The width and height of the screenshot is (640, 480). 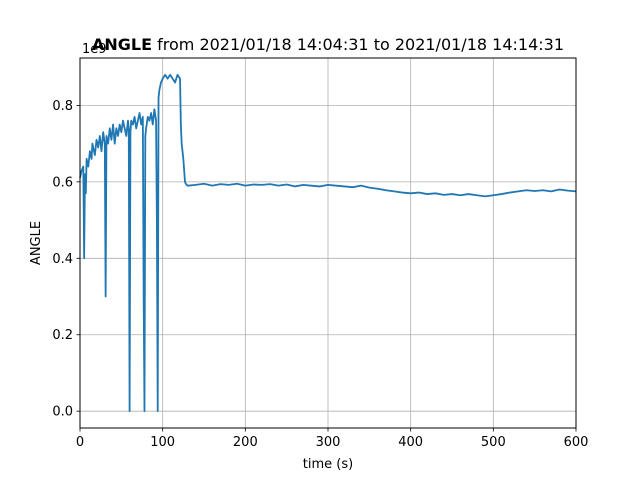 I want to click on y-tick-label: 0.4, so click(x=62, y=259).